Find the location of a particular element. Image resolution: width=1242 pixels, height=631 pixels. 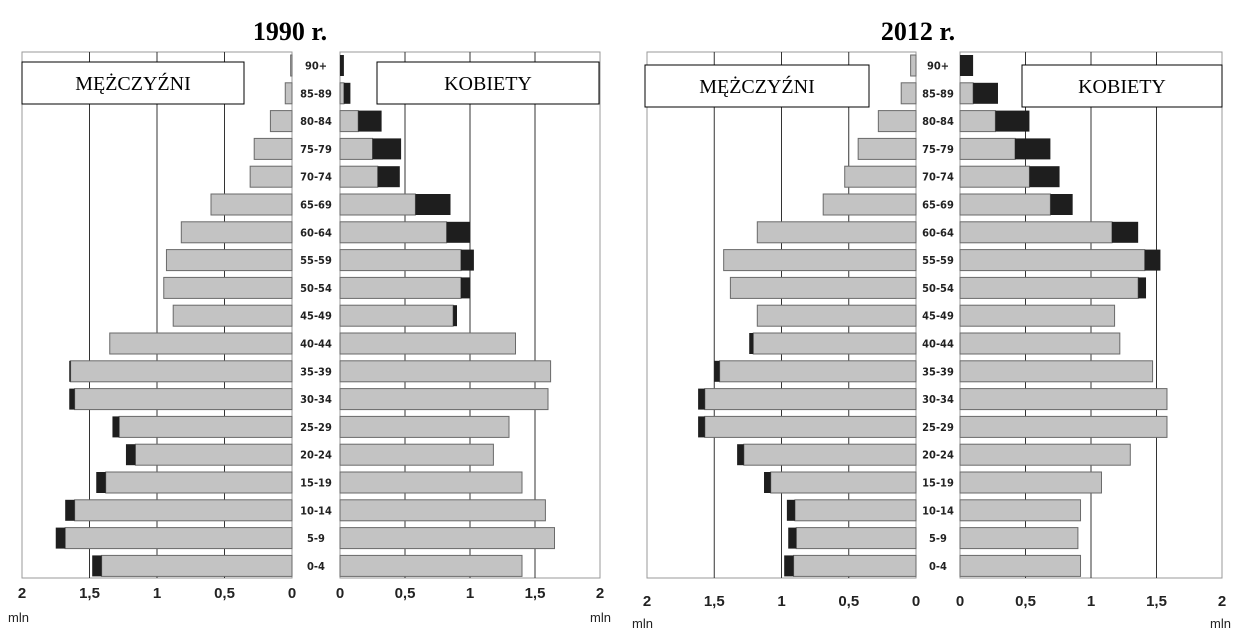

women-label-box is located at coordinates (488, 83).